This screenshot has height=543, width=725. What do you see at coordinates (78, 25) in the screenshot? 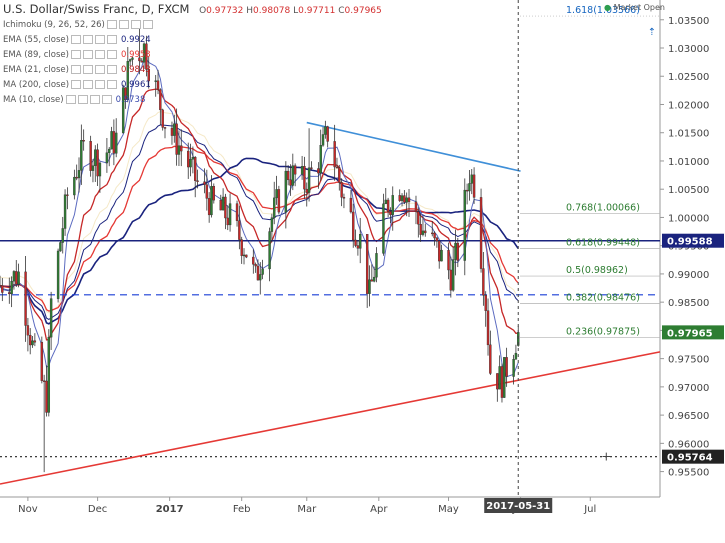
I see `indicator-row: Ichimoku (9, 26, 52, 26)` at bounding box center [78, 25].